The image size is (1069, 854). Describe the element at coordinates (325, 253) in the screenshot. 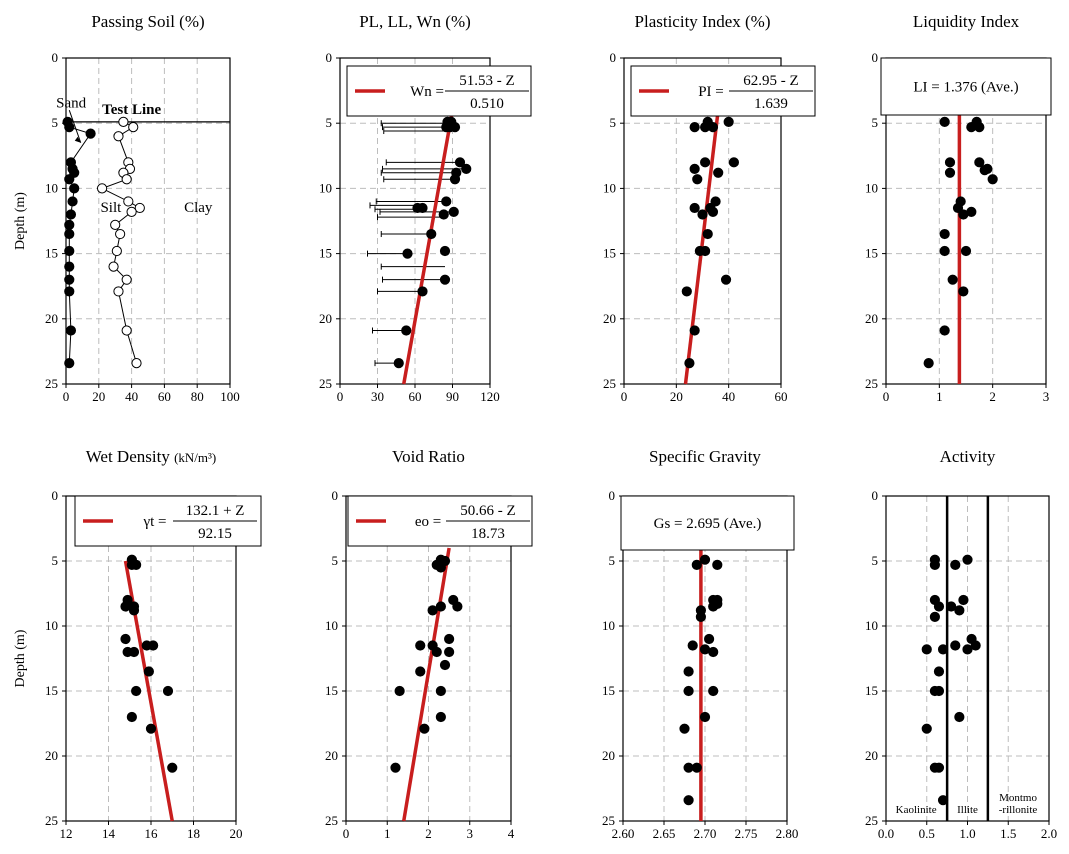

I see `y-tick-label: 15` at that location.